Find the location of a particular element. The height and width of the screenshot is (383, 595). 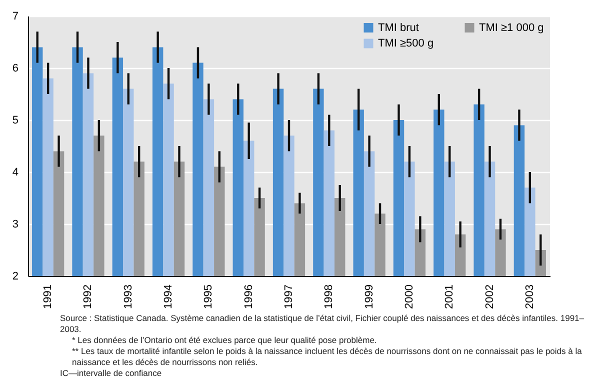

legend-label: TMI ≥1 000 g is located at coordinates (511, 28).